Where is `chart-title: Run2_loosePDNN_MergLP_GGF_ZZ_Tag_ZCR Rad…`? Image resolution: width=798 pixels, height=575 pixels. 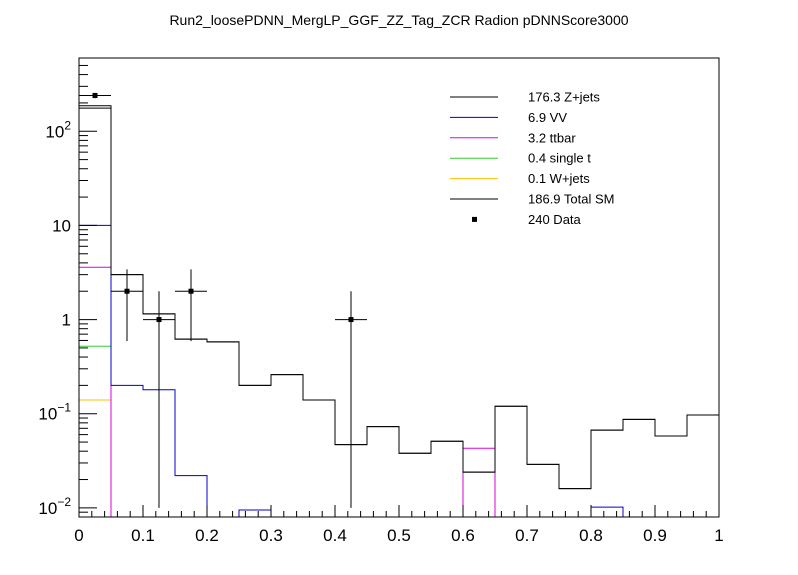 chart-title: Run2_loosePDNN_MergLP_GGF_ZZ_Tag_ZCR Rad… is located at coordinates (398, 20).